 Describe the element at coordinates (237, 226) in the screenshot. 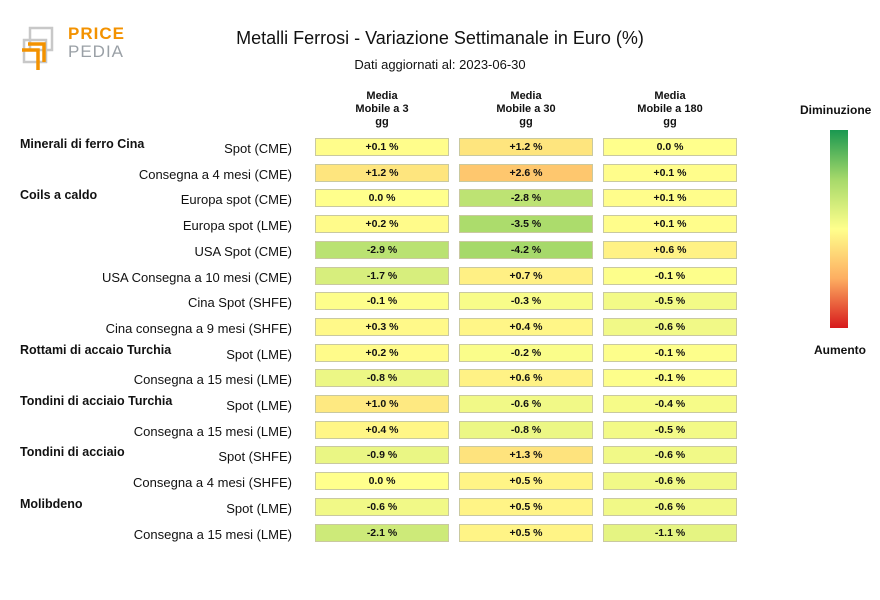

I see `row-label: Europa spot (LME)` at that location.